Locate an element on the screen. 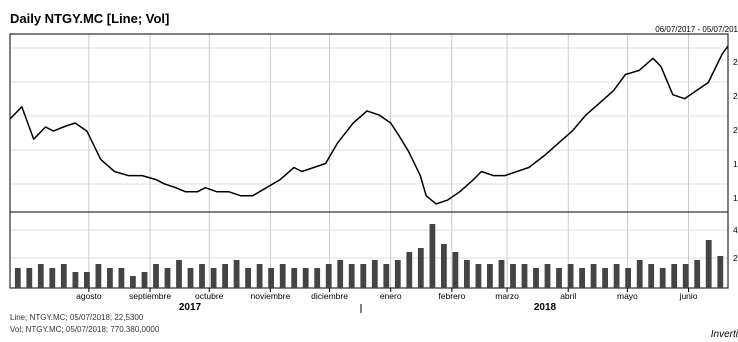 The width and height of the screenshot is (738, 342). price-axis-labels: 2 2 2 1 1 is located at coordinates (735, 130).